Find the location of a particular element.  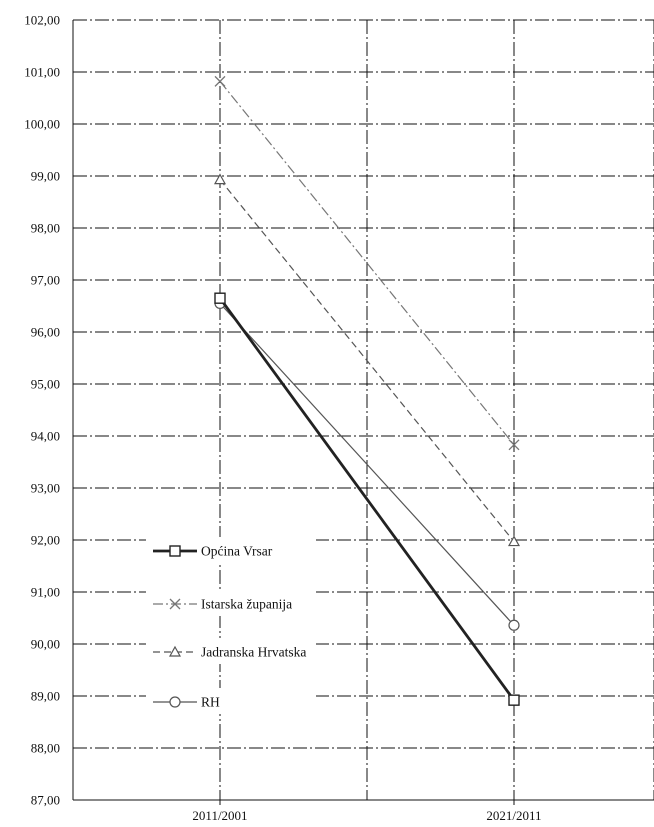

y-tick-label: 96,00 is located at coordinates (45, 332).